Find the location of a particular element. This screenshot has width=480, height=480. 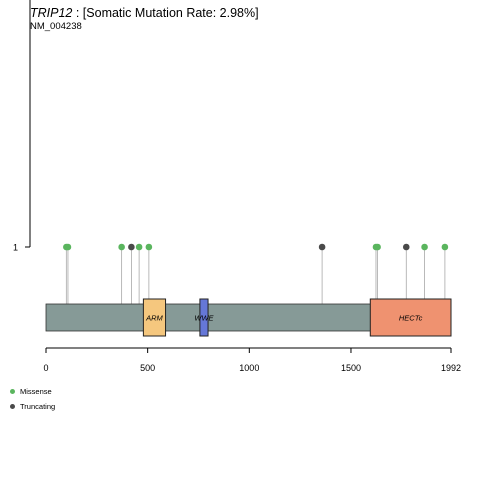

chart-title: TRIP12 : [Somatic Mutation Rate: 2.98%] is located at coordinates (144, 13).